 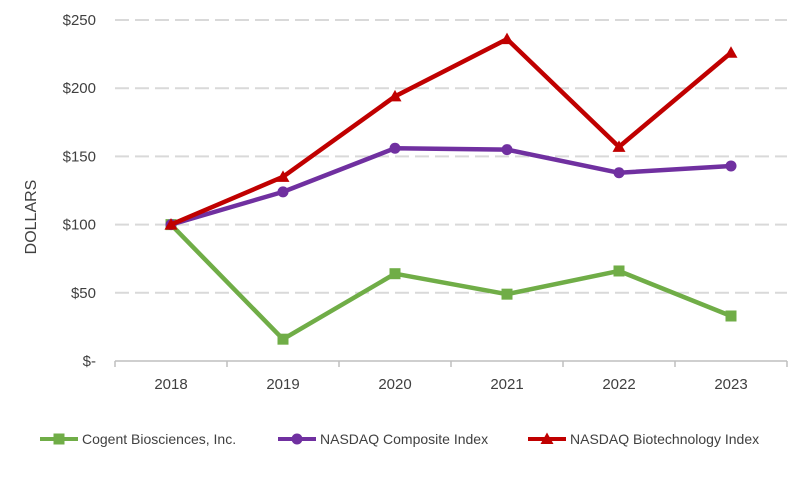 I want to click on x-tick-label: 2020, so click(x=394, y=384).